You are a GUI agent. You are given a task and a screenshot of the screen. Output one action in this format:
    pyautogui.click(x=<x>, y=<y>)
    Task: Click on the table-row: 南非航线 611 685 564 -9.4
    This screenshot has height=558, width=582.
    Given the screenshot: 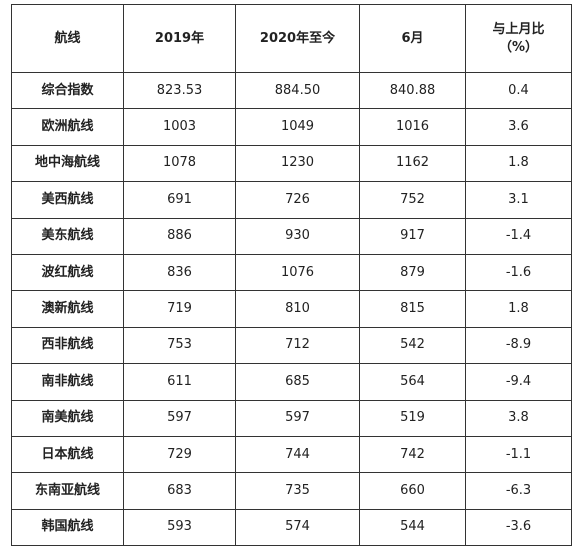 What is the action you would take?
    pyautogui.click(x=291, y=382)
    